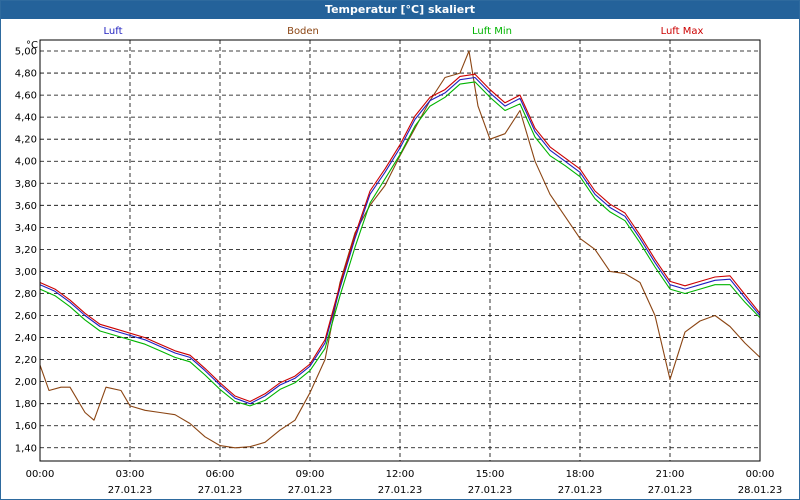 The height and width of the screenshot is (500, 800). I want to click on x-tick-time: 21:00, so click(670, 474).